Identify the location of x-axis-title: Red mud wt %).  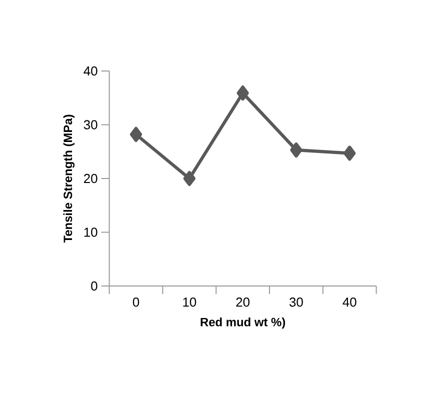
(243, 323).